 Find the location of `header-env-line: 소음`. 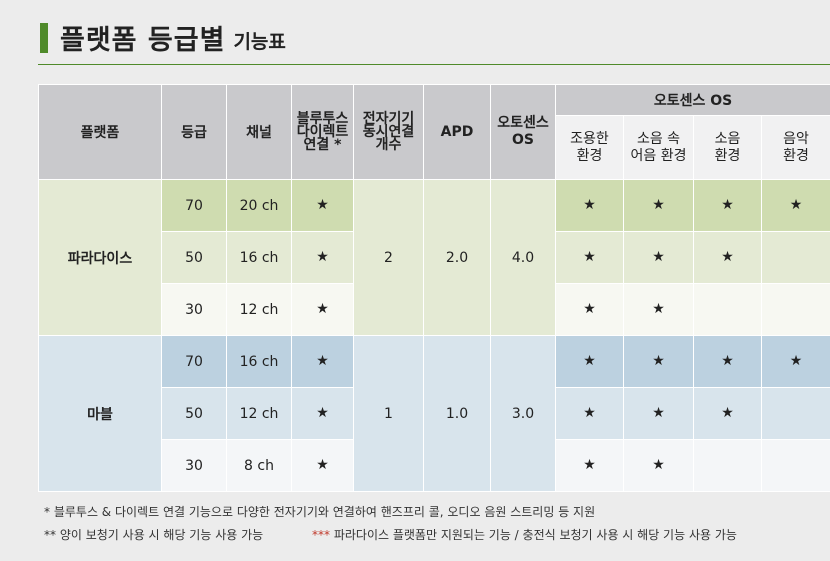

header-env-line: 소음 is located at coordinates (727, 138).